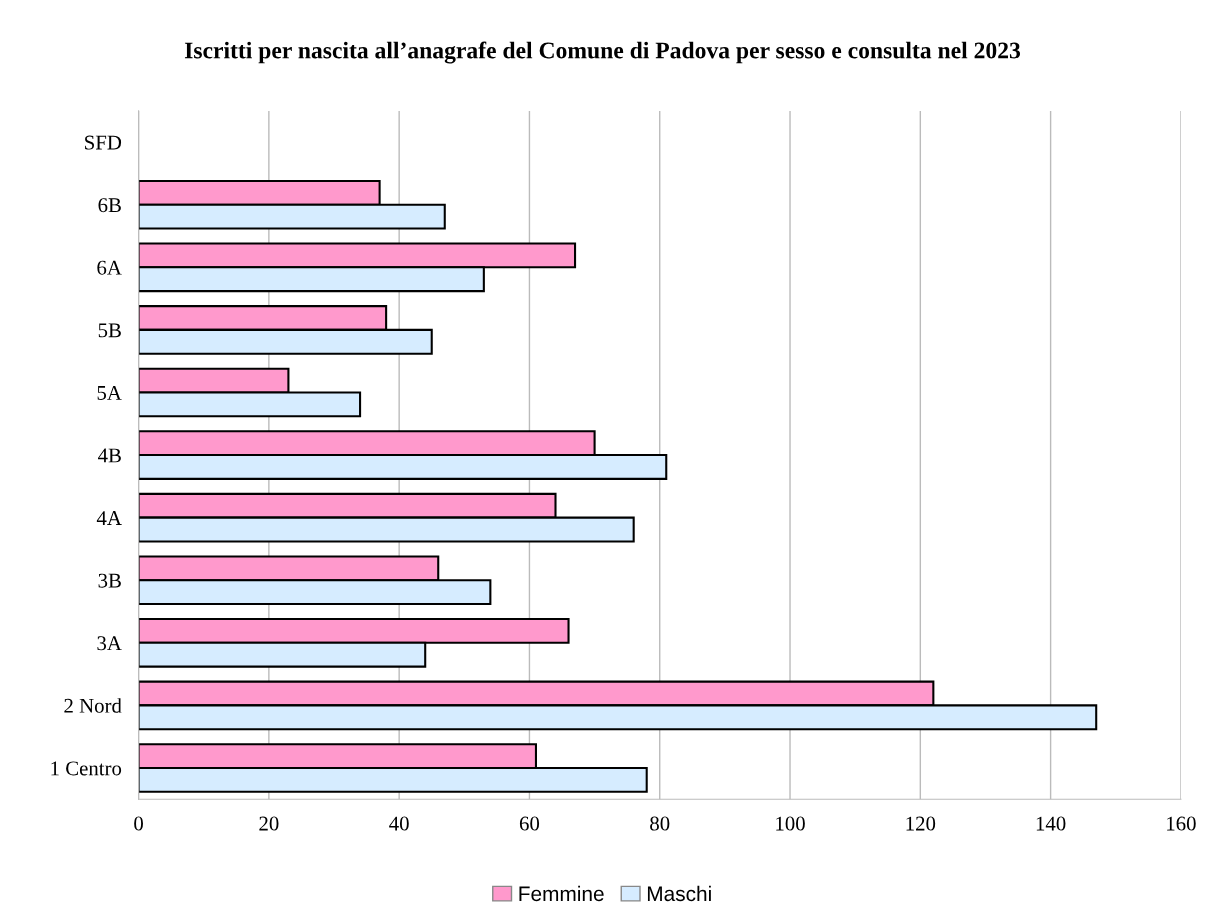  Describe the element at coordinates (660, 823) in the screenshot. I see `x-tick-label: 80` at that location.